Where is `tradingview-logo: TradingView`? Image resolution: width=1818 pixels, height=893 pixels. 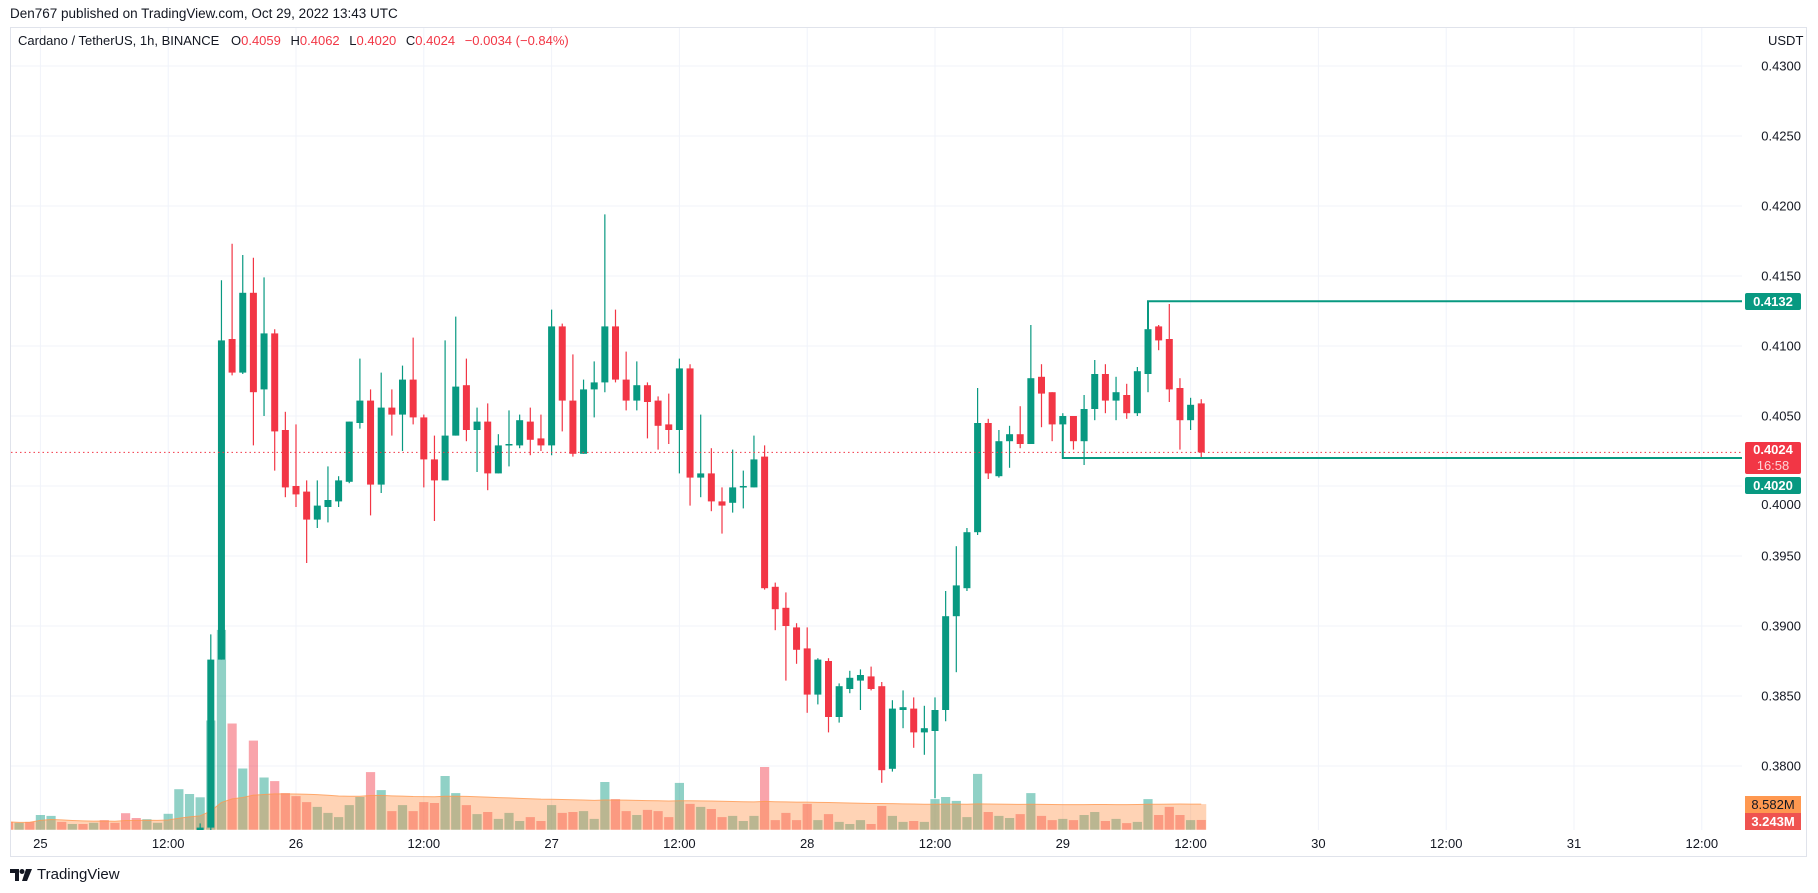 tradingview-logo: TradingView is located at coordinates (65, 874).